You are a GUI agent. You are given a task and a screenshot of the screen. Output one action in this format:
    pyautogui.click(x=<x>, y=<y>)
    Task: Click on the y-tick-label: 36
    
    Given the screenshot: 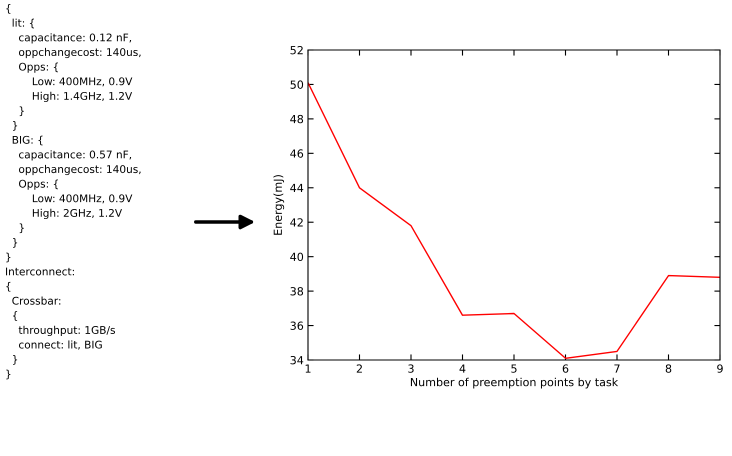 What is the action you would take?
    pyautogui.click(x=297, y=326)
    